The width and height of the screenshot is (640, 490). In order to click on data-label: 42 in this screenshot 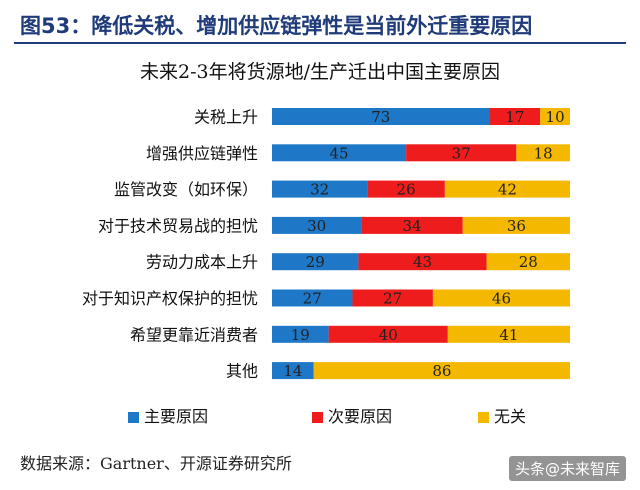, I will do `click(507, 190)`.